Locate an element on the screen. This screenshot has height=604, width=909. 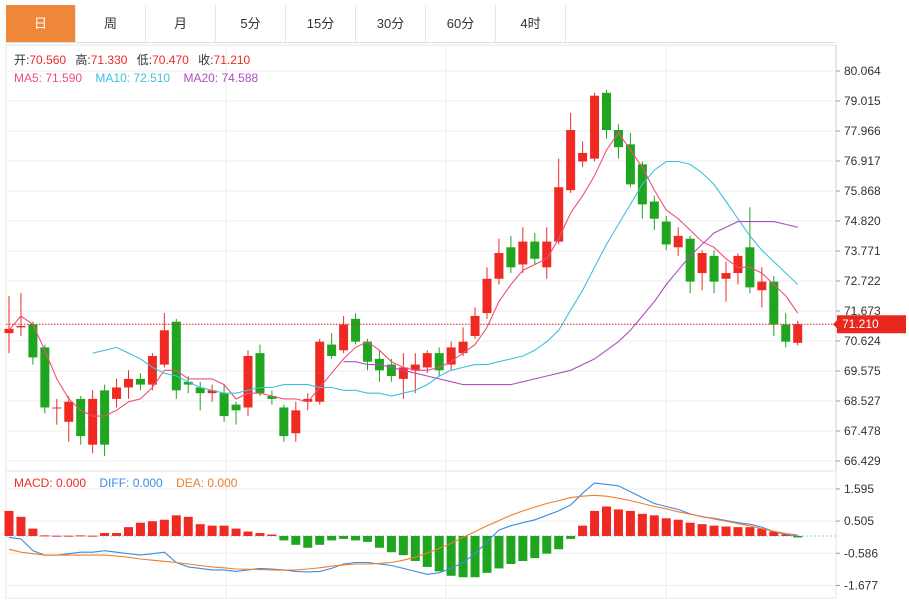
tab-week: 周 is located at coordinates (111, 23).